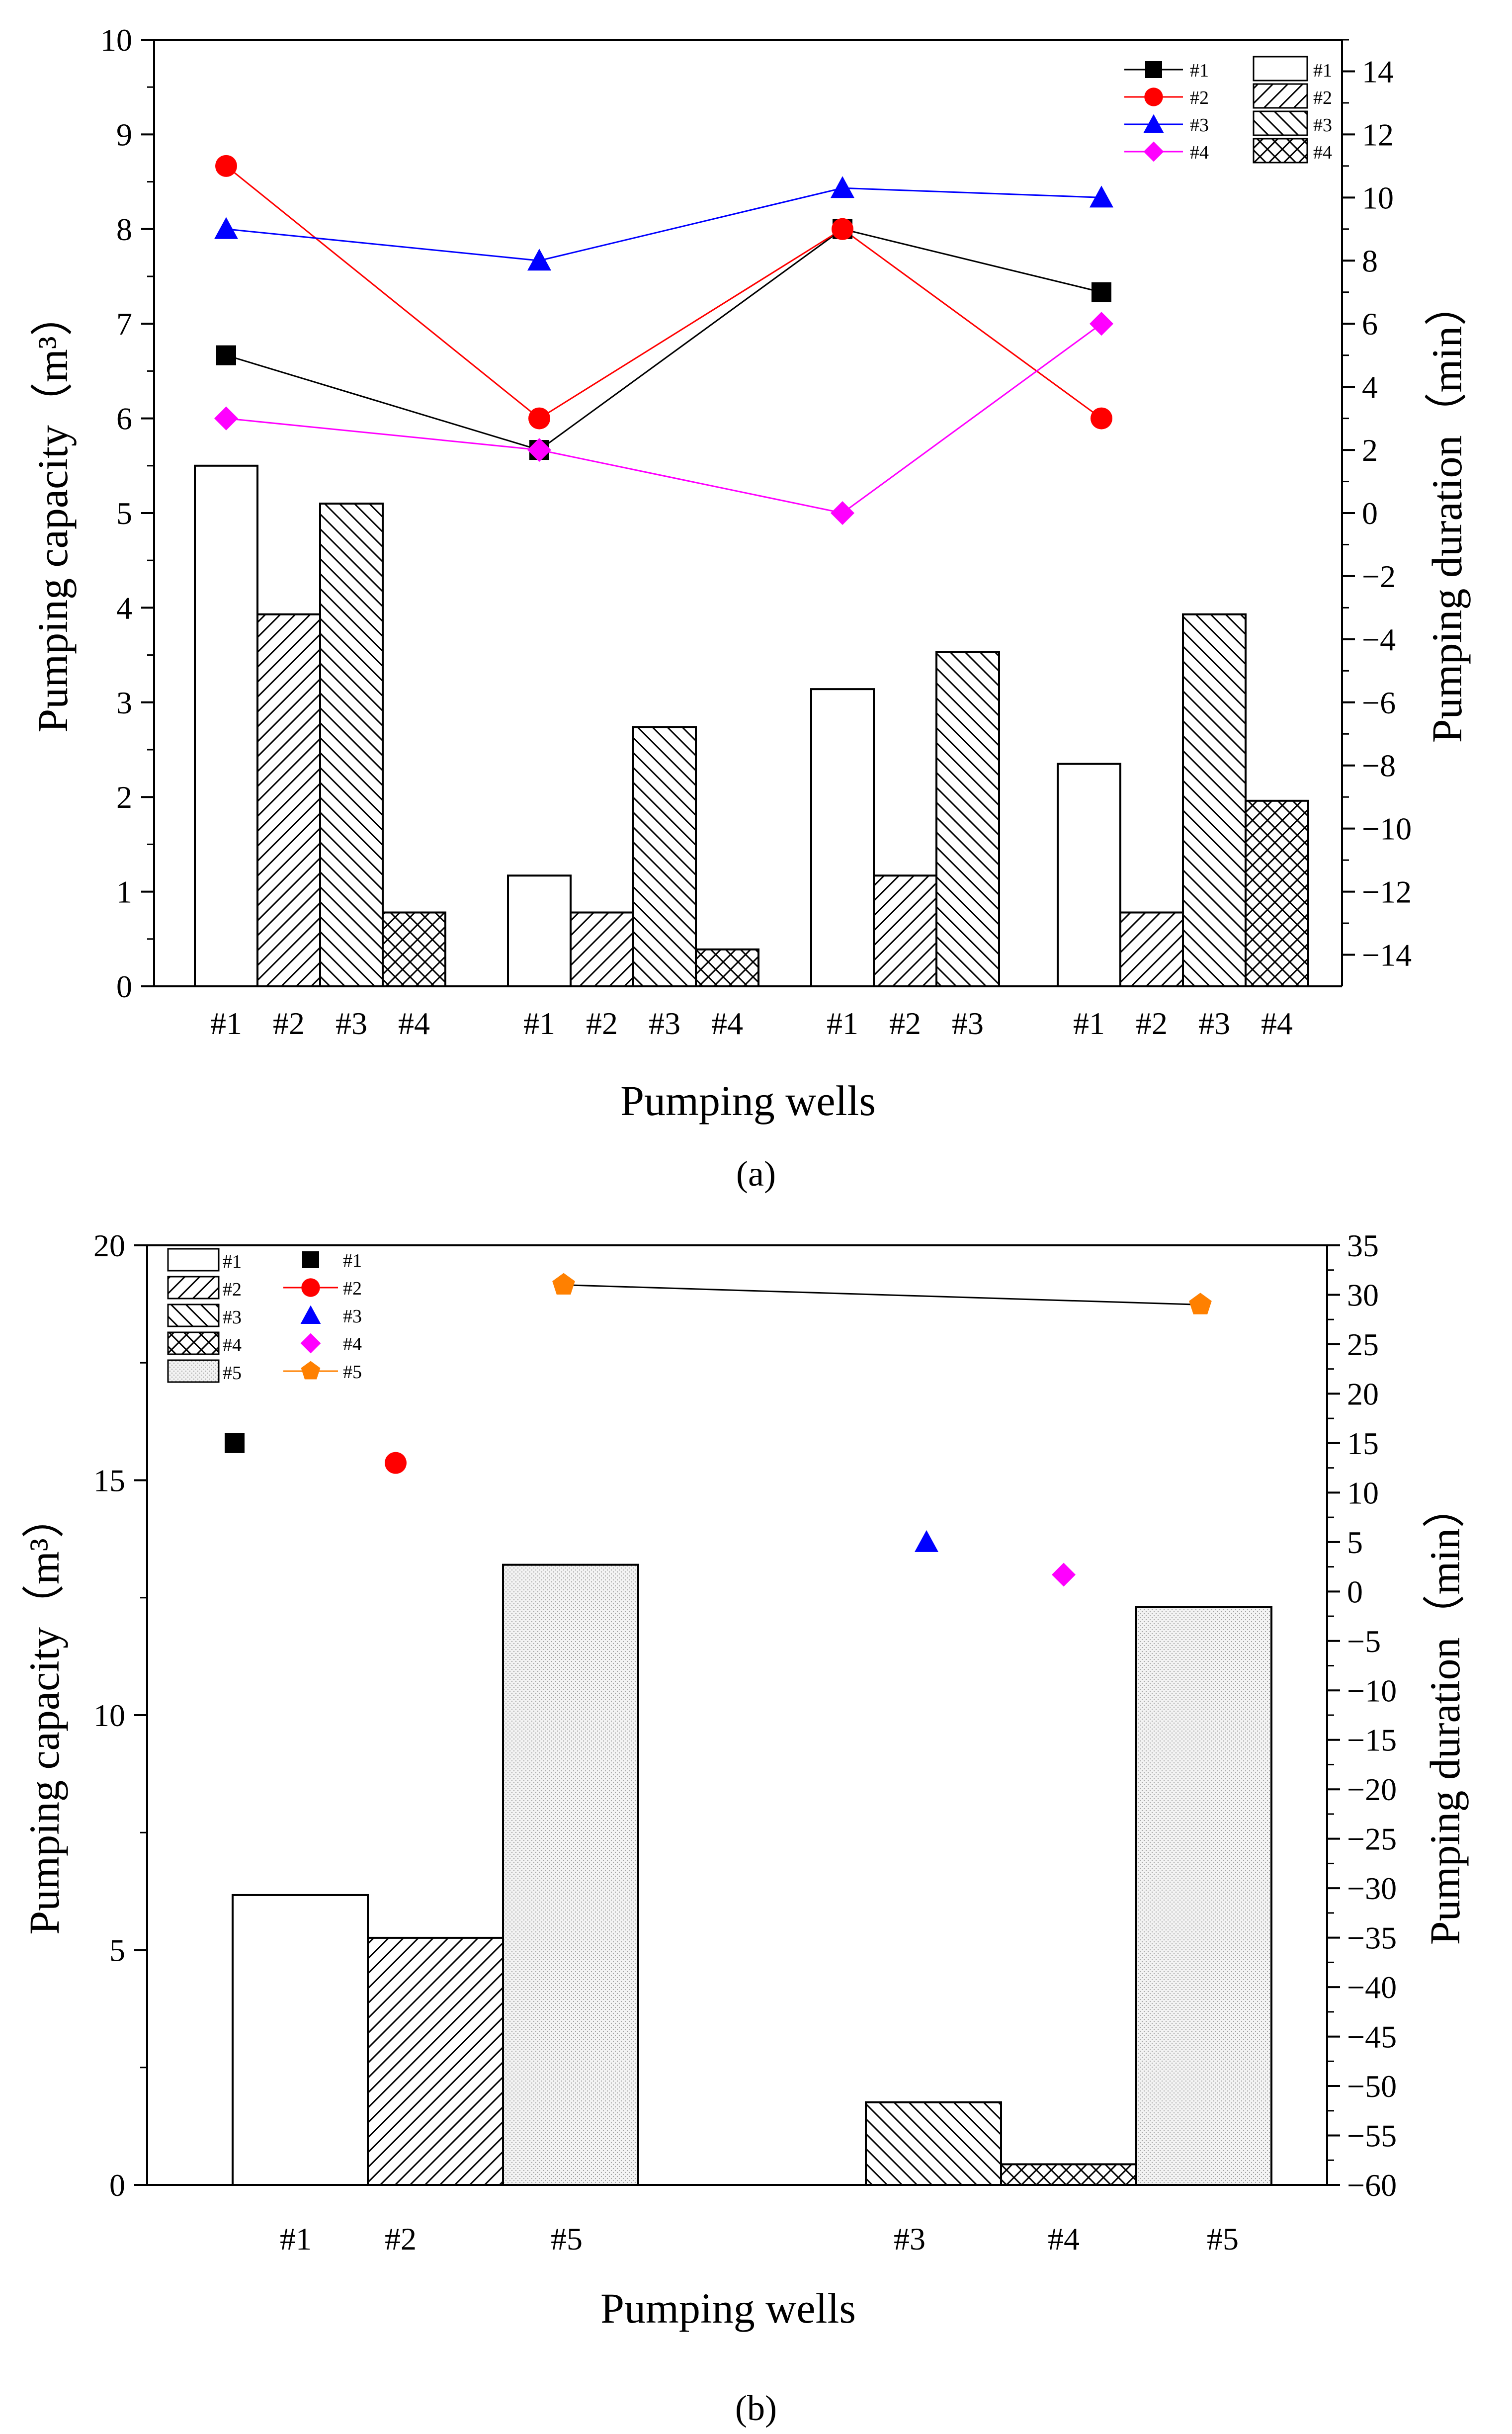 The height and width of the screenshot is (2434, 1512). Describe the element at coordinates (1355, 1542) in the screenshot. I see `y2-tick-label: 5` at that location.